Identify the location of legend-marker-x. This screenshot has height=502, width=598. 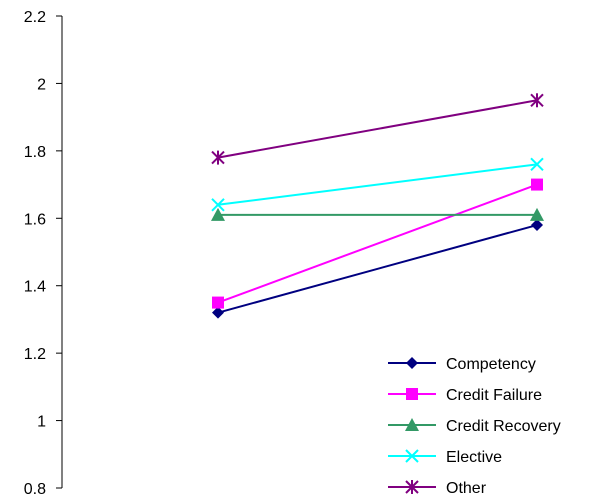
(412, 456).